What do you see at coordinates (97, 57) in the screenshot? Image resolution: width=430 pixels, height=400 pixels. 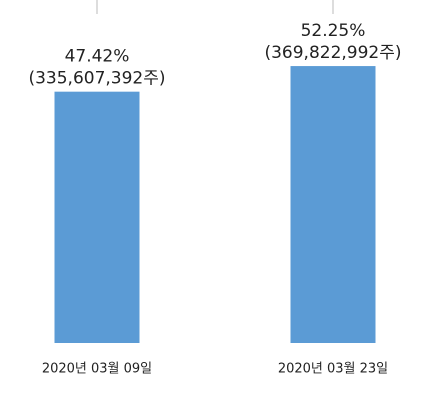 I see `value-label: 47.42%` at bounding box center [97, 57].